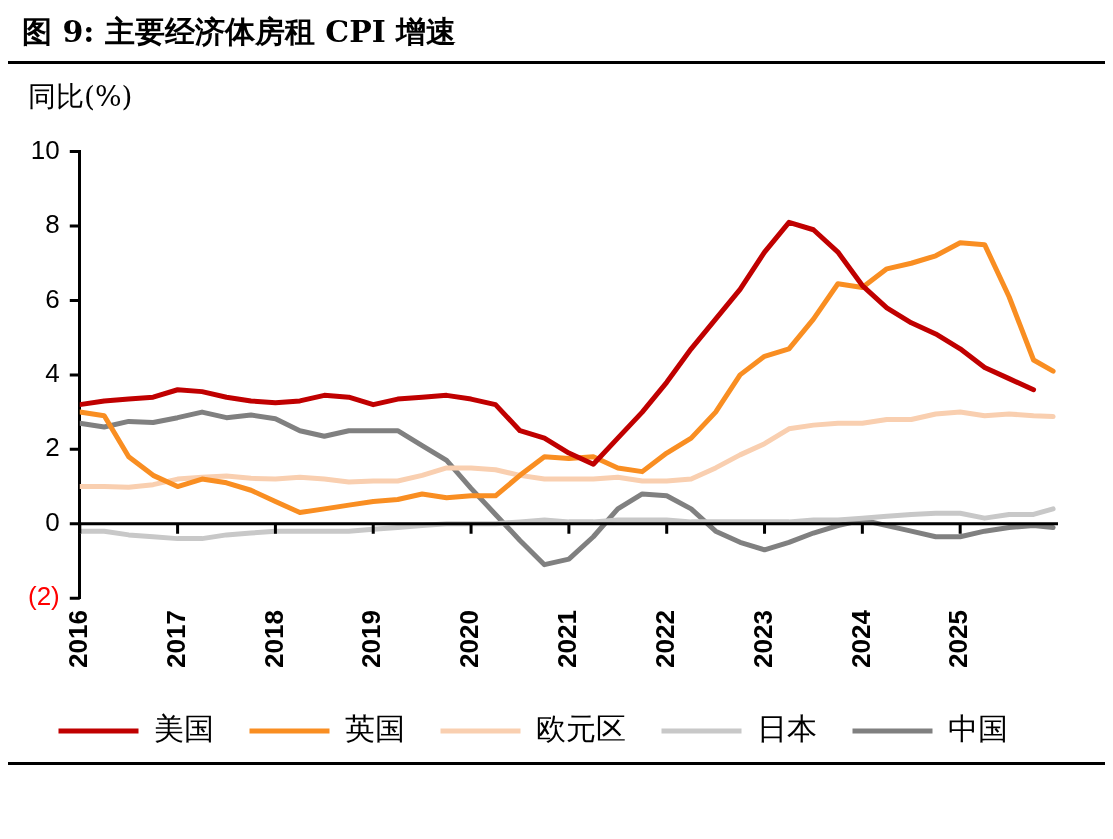  I want to click on x-tick-label: 2020, so click(469, 639).